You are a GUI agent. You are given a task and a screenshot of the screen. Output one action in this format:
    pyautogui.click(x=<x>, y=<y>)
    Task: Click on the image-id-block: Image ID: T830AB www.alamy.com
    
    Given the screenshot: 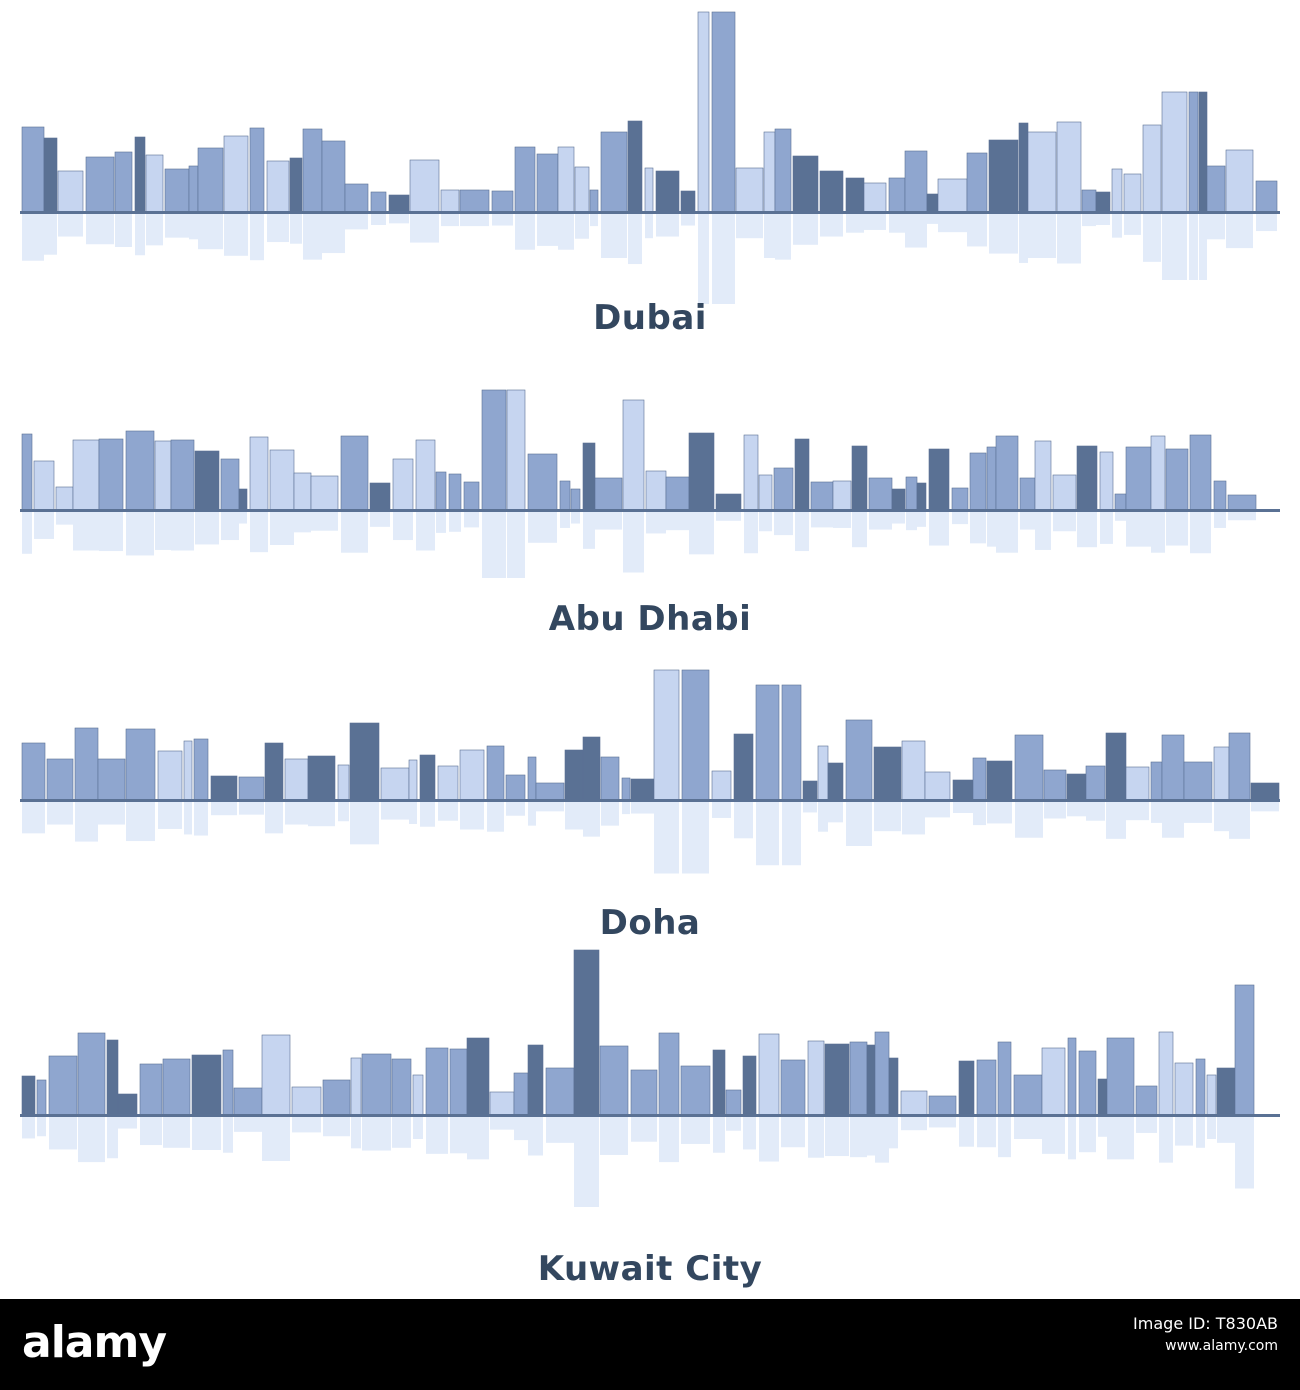 What is the action you would take?
    pyautogui.click(x=1205, y=1335)
    